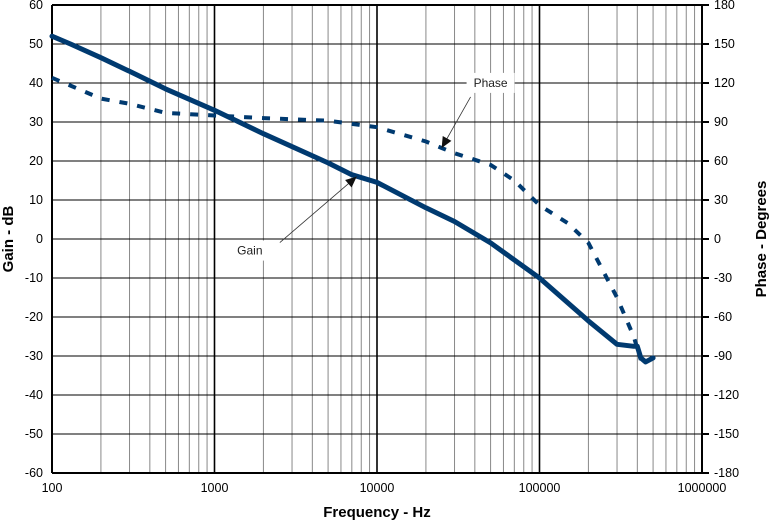 The image size is (769, 522). What do you see at coordinates (36, 83) in the screenshot?
I see `y-tick-label: 40` at bounding box center [36, 83].